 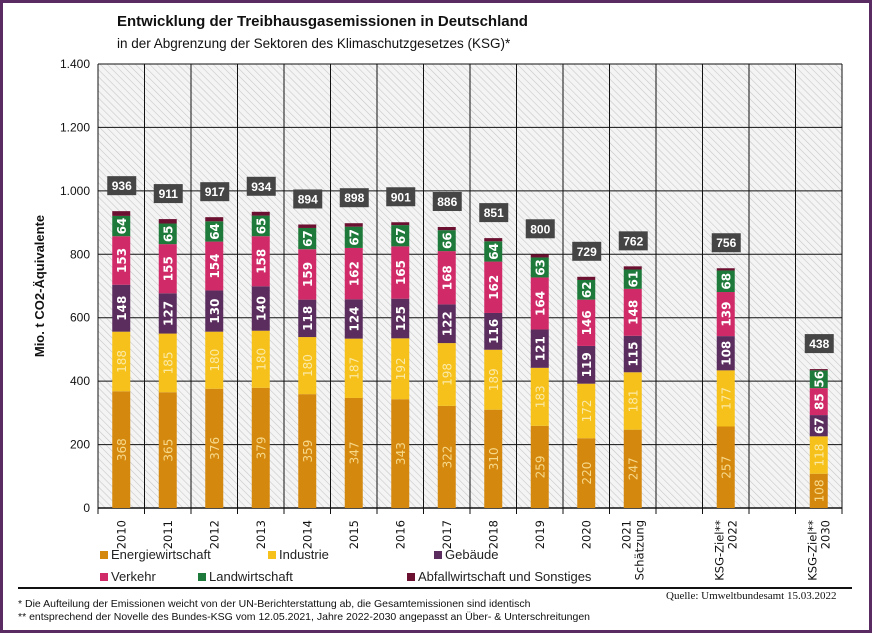 I want to click on total-label: 886, so click(x=447, y=202).